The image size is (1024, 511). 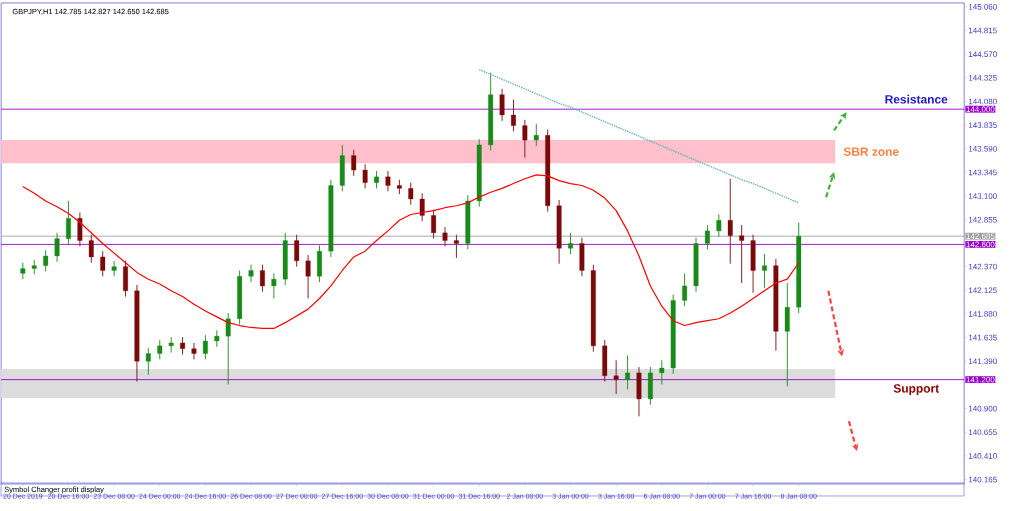 I want to click on band-label: SBR zone, so click(x=871, y=151).